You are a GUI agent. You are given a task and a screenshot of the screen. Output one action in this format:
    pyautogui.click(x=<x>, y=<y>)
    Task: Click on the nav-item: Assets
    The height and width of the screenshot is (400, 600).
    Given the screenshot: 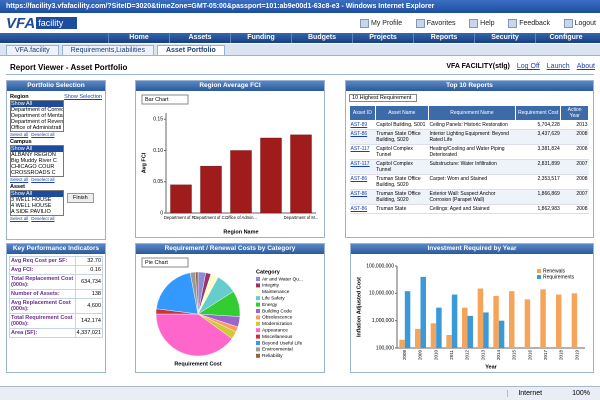 What is the action you would take?
    pyautogui.click(x=199, y=38)
    